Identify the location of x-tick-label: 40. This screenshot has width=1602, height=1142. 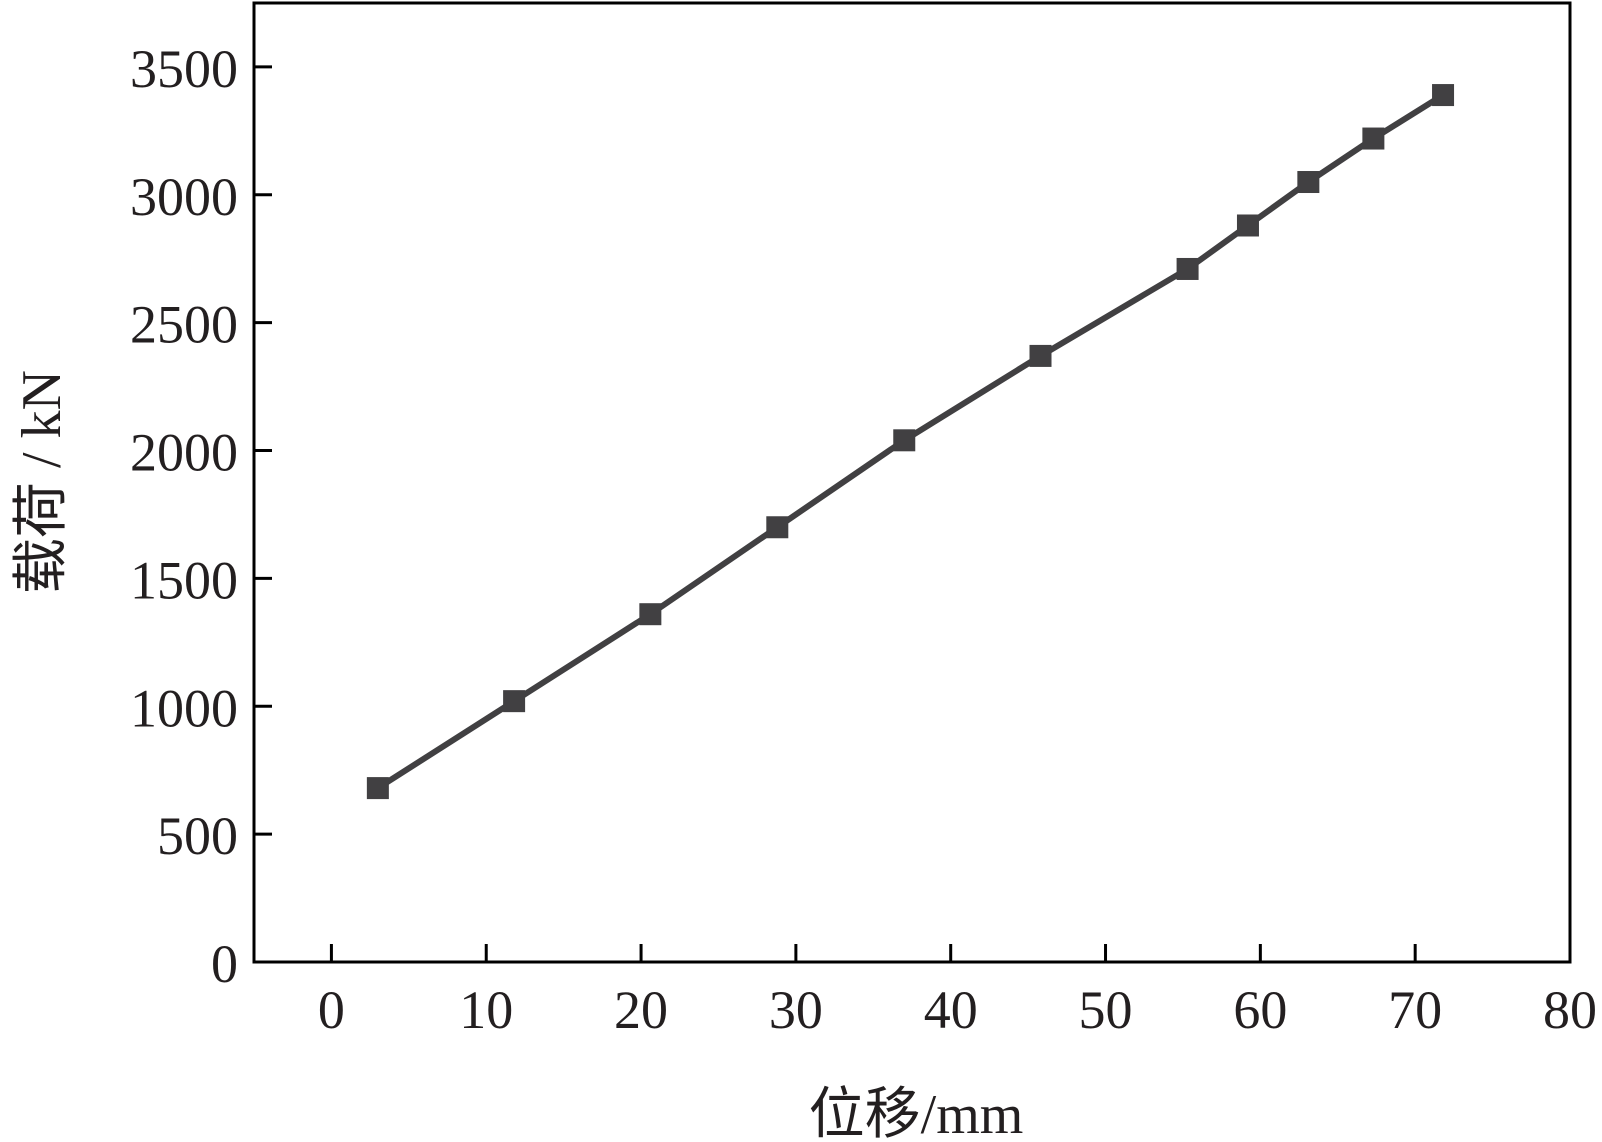
(951, 1010).